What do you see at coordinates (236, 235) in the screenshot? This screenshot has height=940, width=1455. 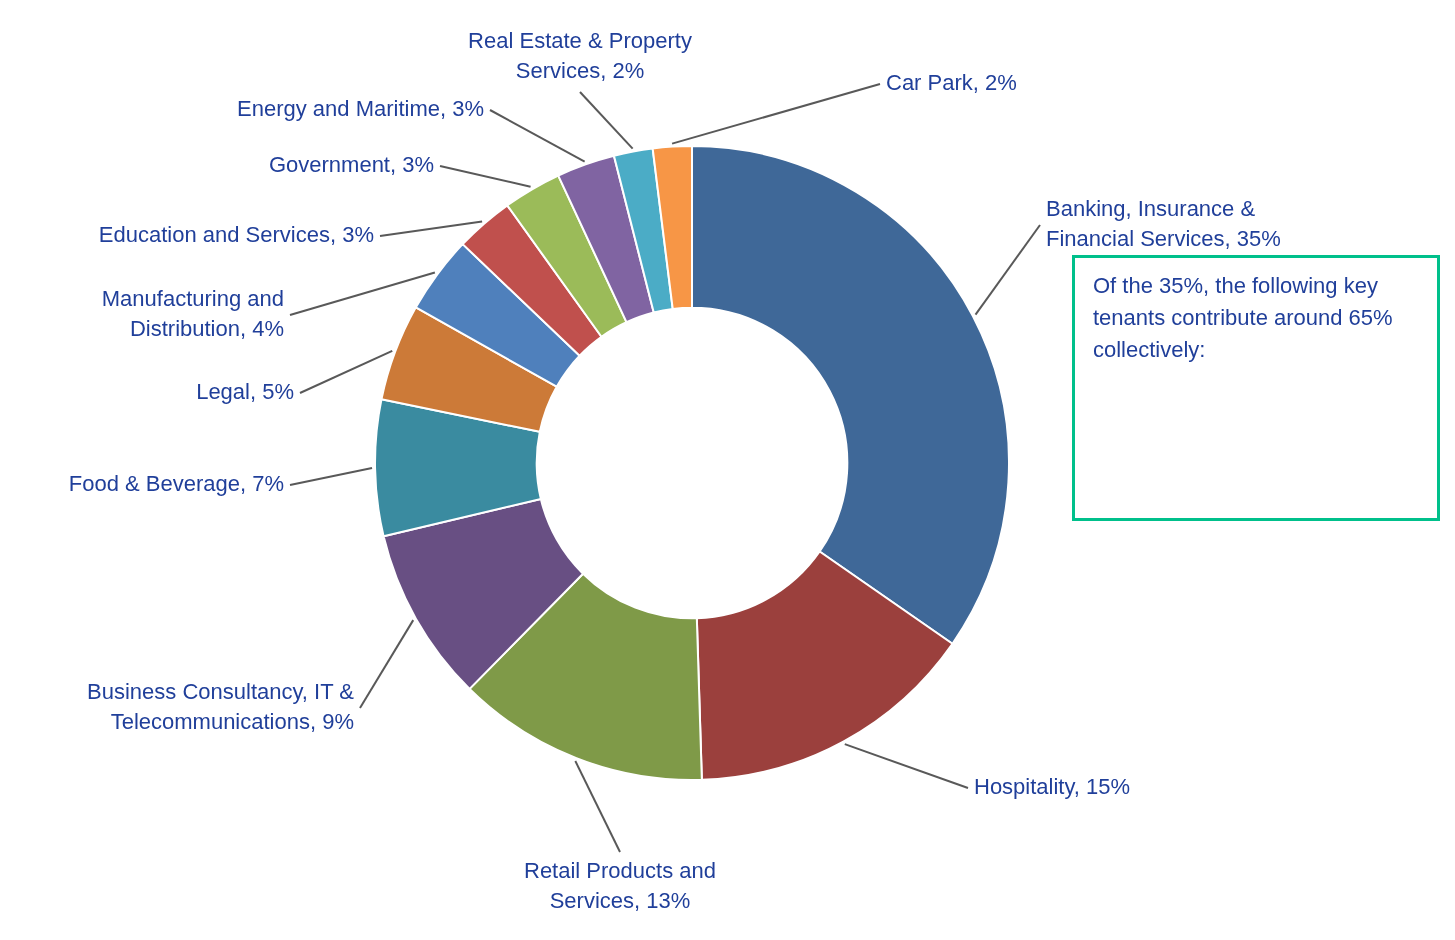 I see `slice-label: Education and Services, 3%` at bounding box center [236, 235].